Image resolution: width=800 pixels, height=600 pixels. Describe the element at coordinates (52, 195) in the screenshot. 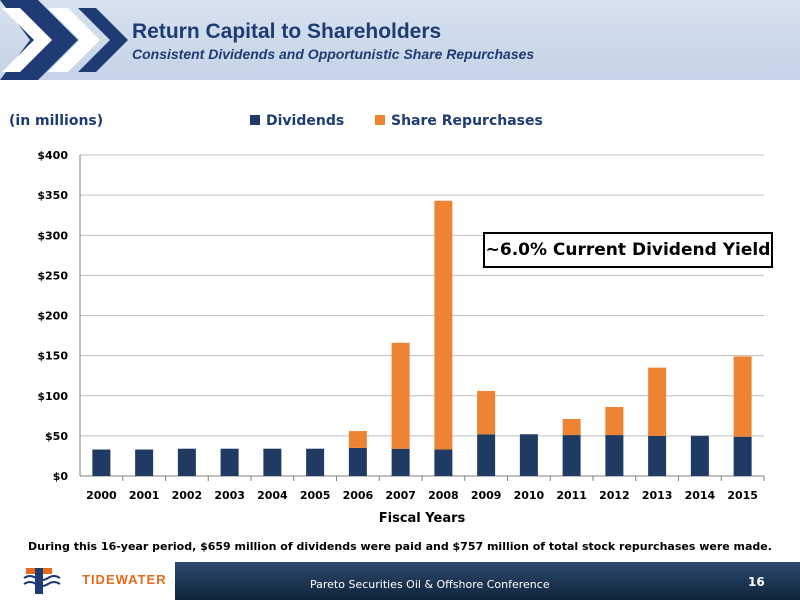

I see `y-tick-label: $350` at that location.